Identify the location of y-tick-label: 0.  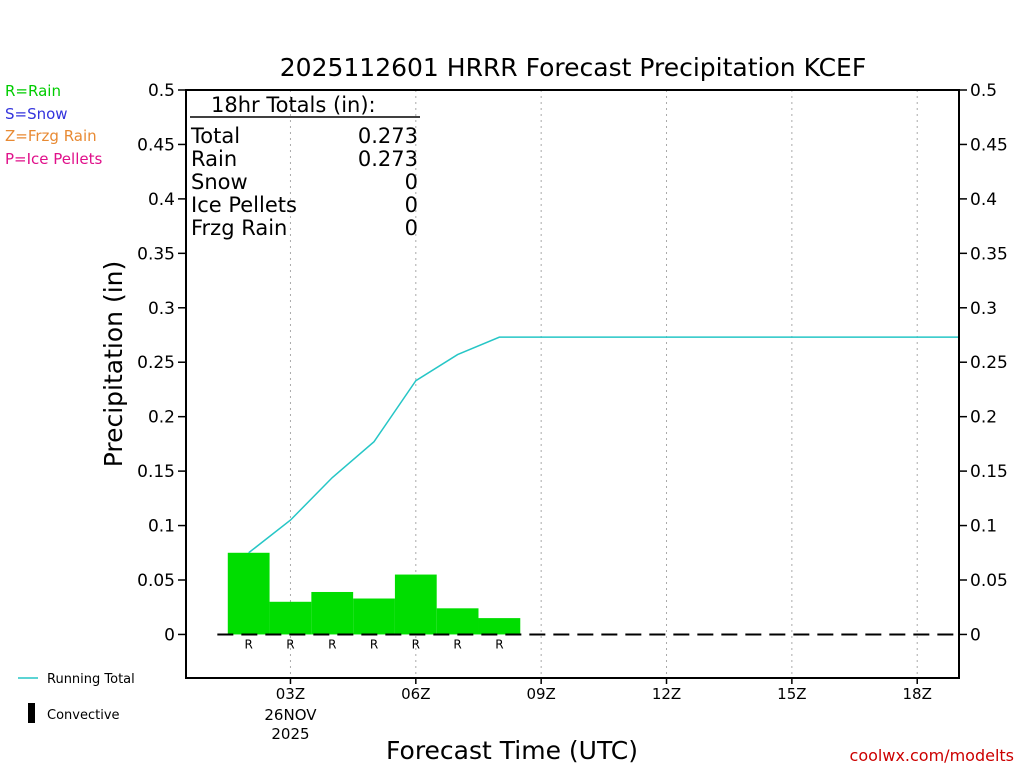
(169, 635).